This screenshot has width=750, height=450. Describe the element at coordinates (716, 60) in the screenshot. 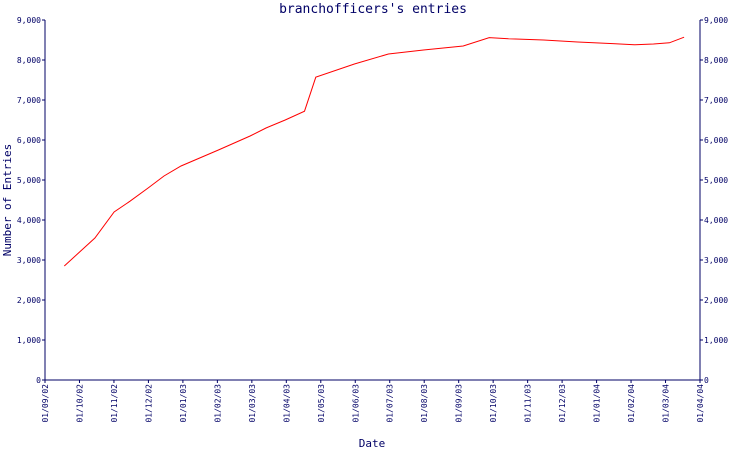

I see `y-tick-label-right: 8,000` at that location.